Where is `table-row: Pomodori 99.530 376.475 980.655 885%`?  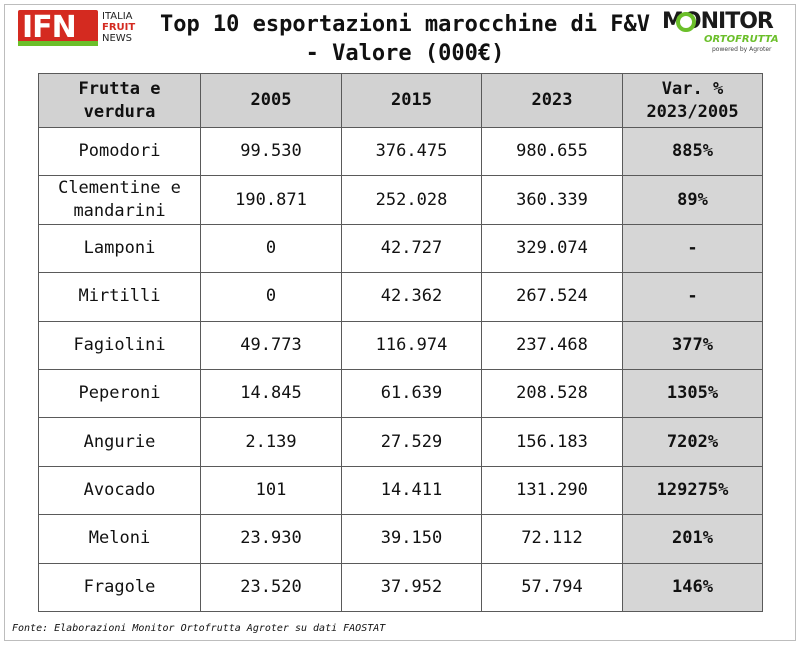
table-row: Pomodori 99.530 376.475 980.655 885% is located at coordinates (400, 151).